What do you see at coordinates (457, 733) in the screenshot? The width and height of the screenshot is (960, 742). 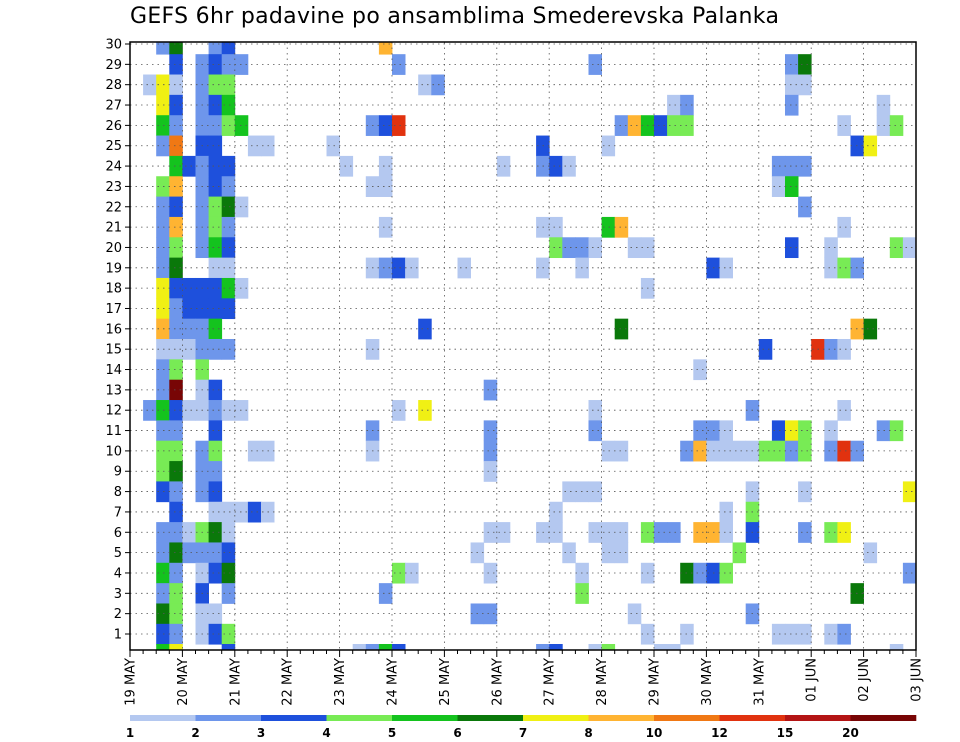 I see `colorbar-label: 6` at bounding box center [457, 733].